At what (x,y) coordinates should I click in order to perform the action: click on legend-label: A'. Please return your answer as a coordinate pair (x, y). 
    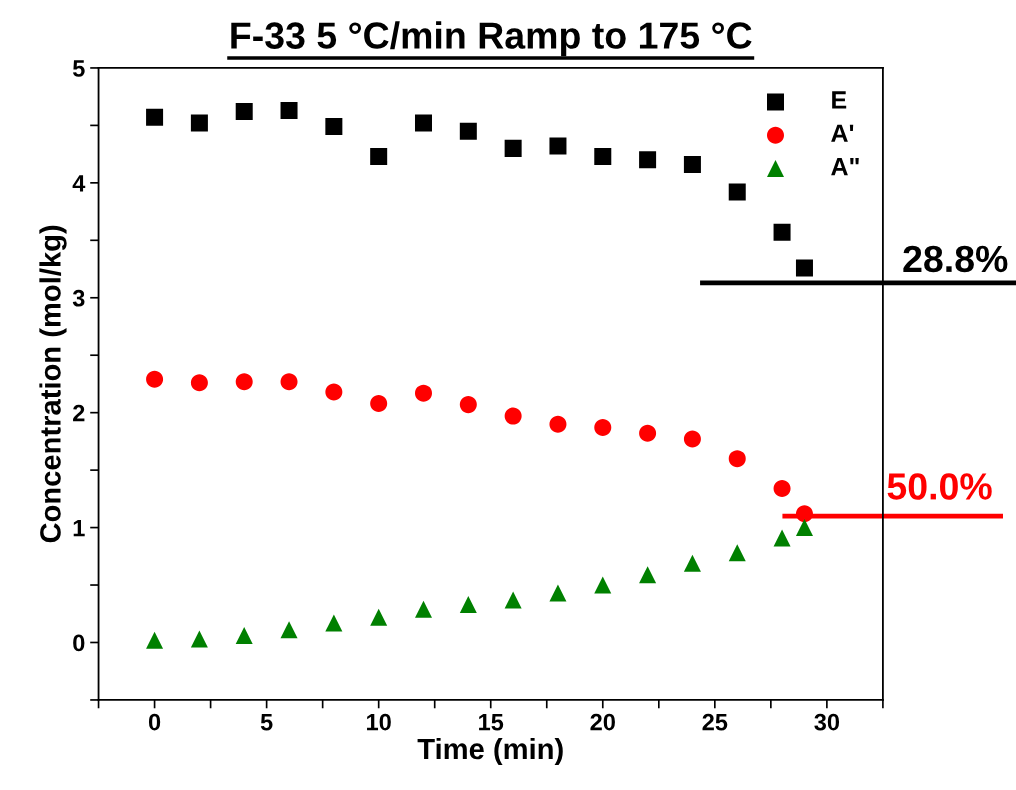
    Looking at the image, I should click on (842, 133).